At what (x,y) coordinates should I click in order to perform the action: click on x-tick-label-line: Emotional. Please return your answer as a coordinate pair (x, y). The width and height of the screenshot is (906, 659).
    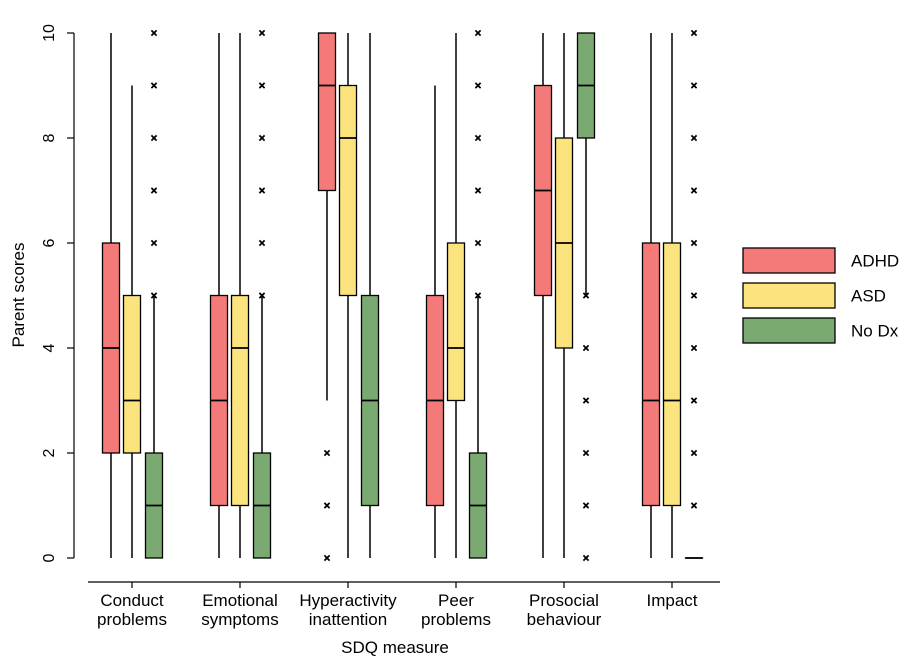
    Looking at the image, I should click on (240, 600).